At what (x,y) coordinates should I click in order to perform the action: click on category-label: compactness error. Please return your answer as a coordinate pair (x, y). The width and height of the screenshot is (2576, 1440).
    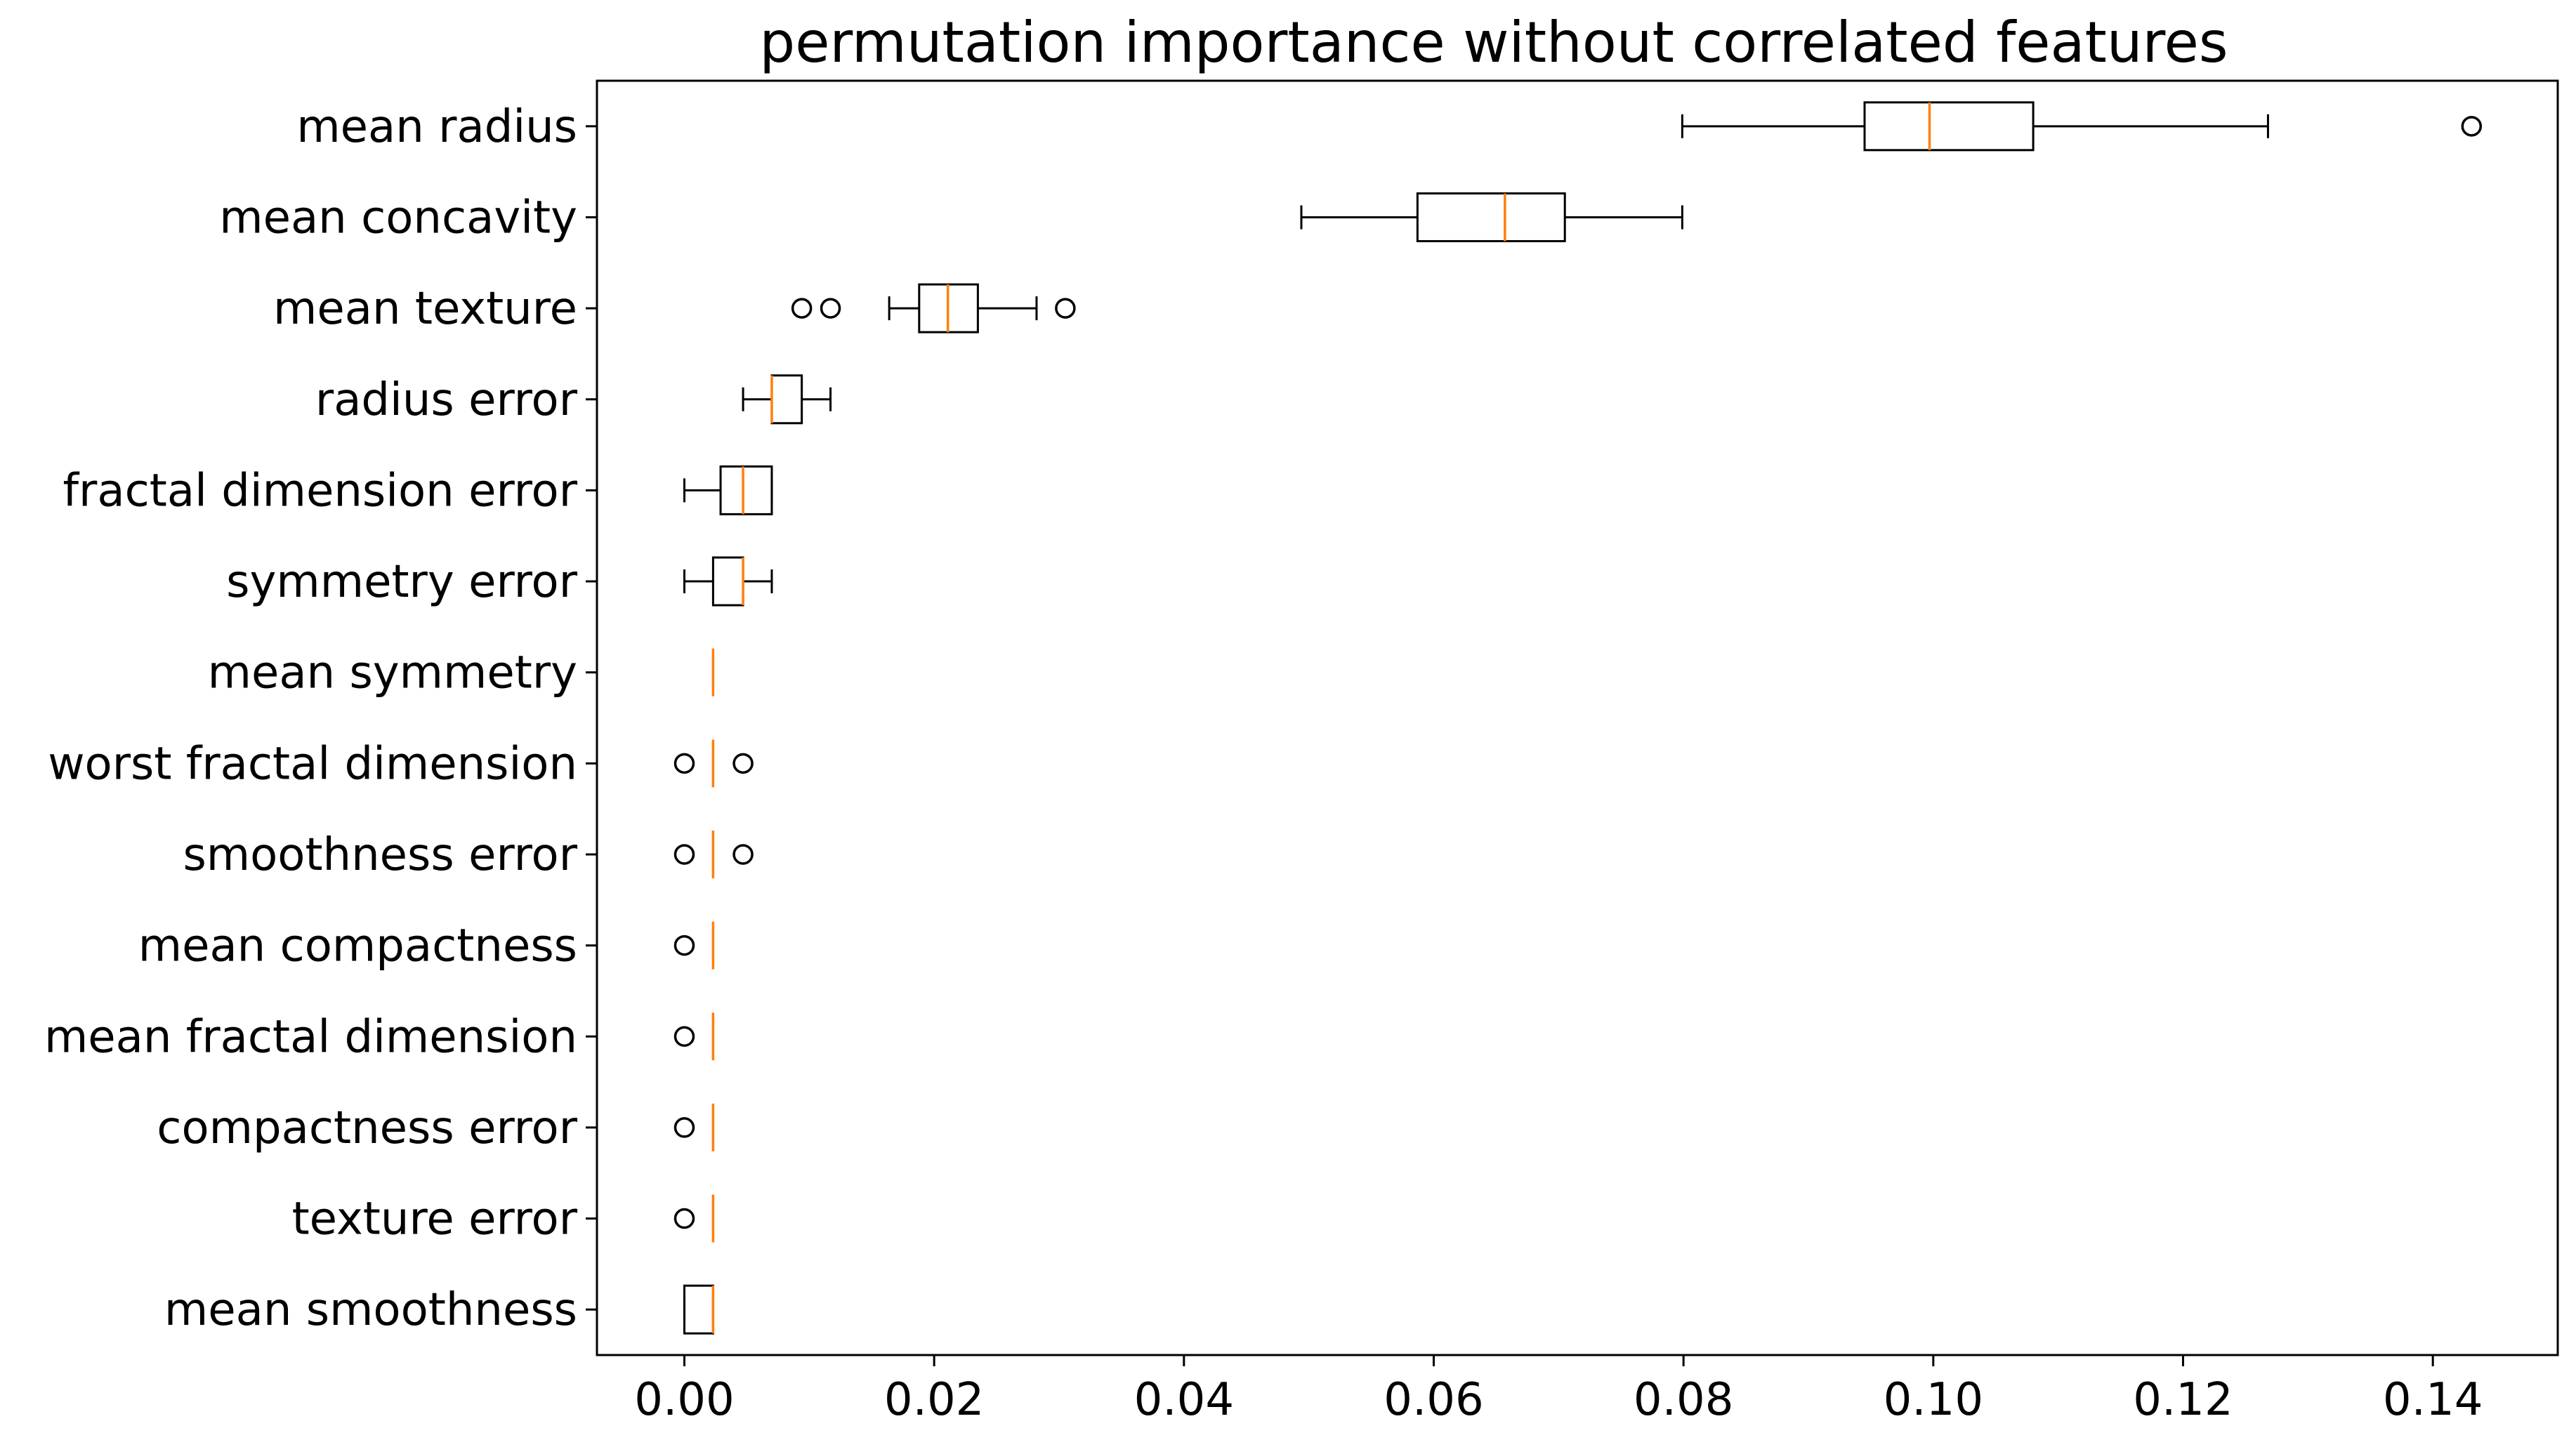
    Looking at the image, I should click on (367, 1128).